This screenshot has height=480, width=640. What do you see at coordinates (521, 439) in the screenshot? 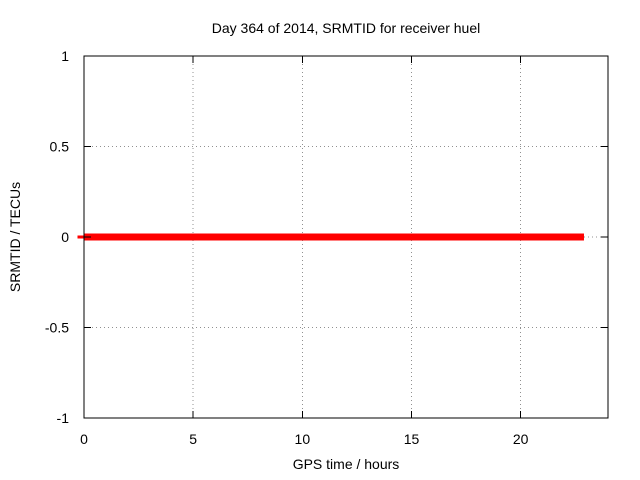
I see `x-tick-label: 20` at bounding box center [521, 439].